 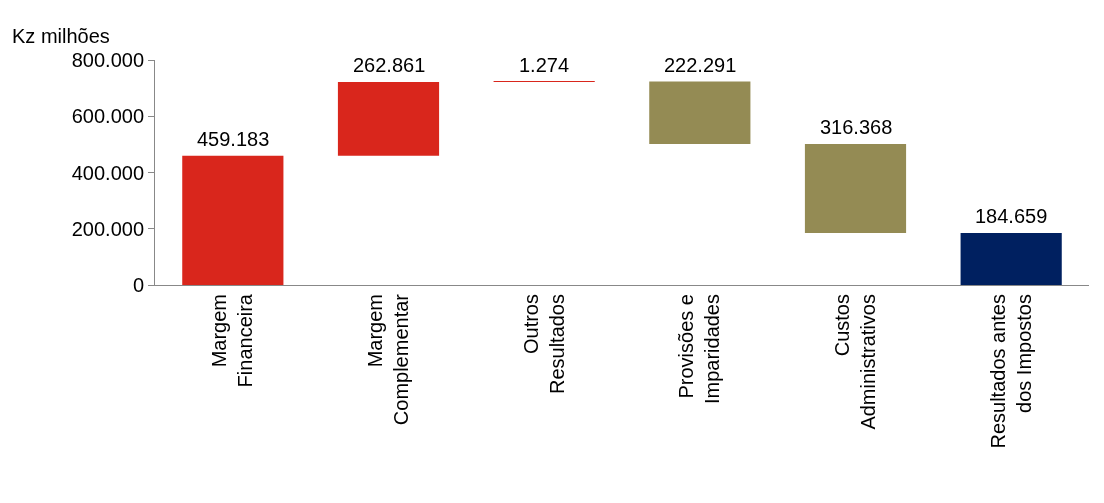 What do you see at coordinates (233, 139) in the screenshot?
I see `data-label: 459.183` at bounding box center [233, 139].